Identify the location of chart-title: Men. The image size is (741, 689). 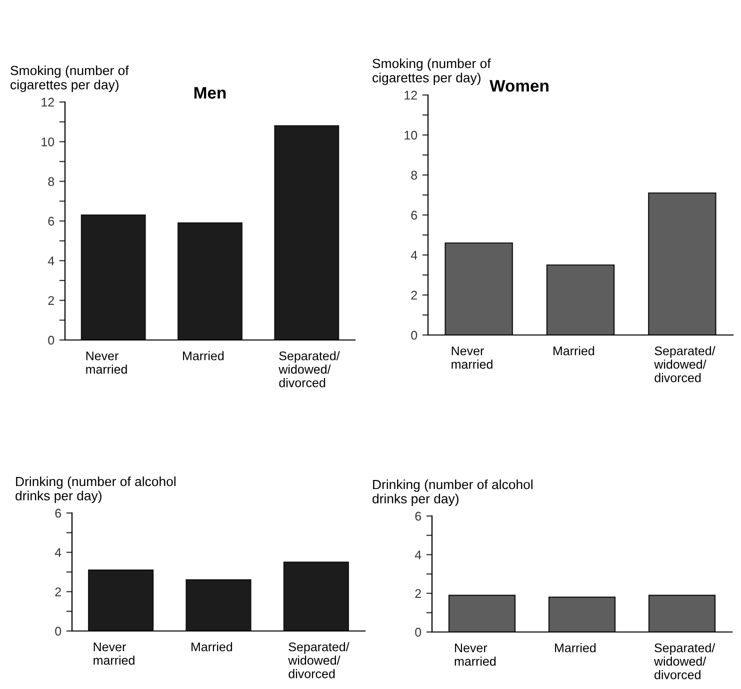
(210, 93).